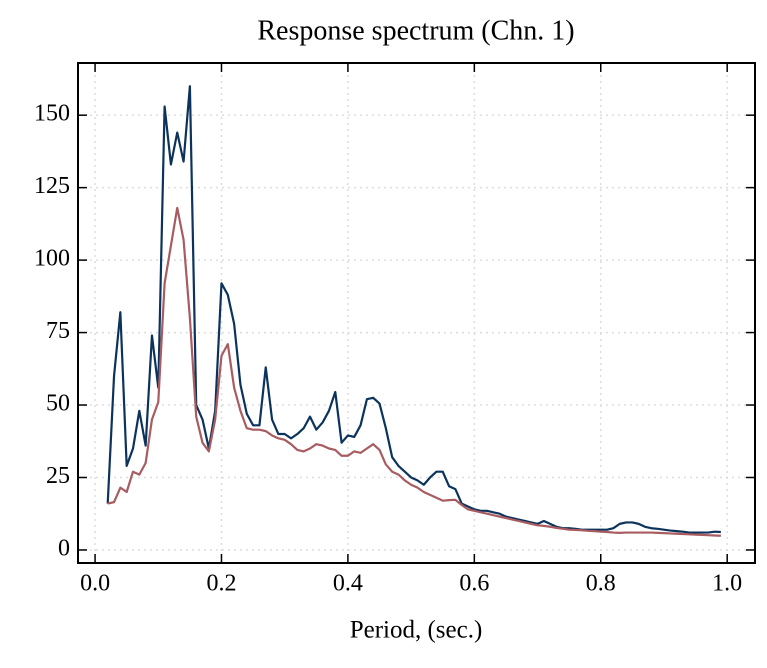  What do you see at coordinates (601, 584) in the screenshot?
I see `x-tick-label: 0.8` at bounding box center [601, 584].